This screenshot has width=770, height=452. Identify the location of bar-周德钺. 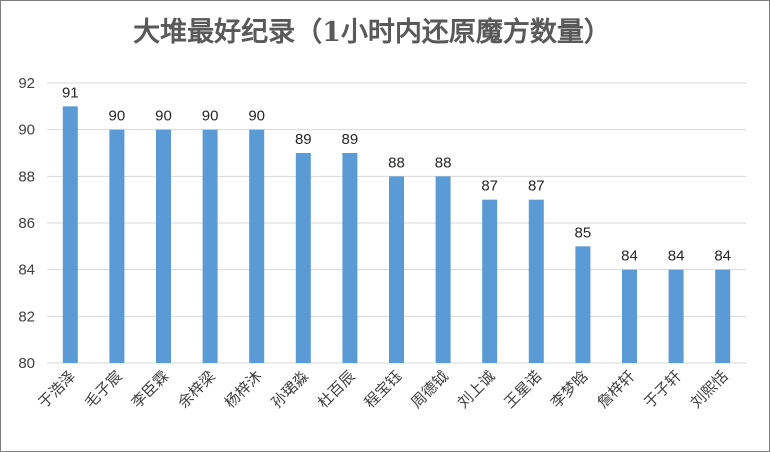
(443, 269).